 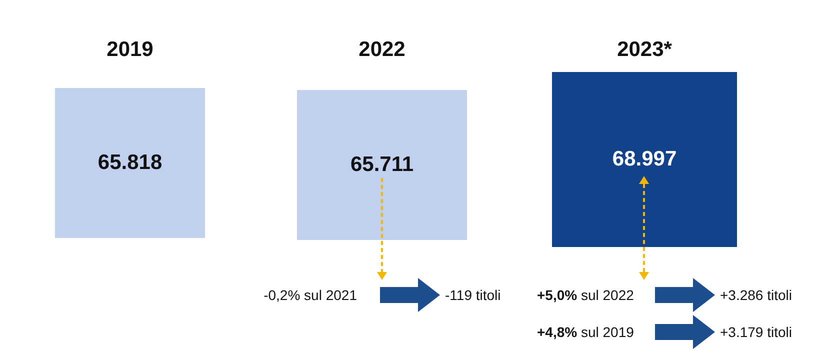 I want to click on text: +3.286 titoli, so click(x=756, y=295).